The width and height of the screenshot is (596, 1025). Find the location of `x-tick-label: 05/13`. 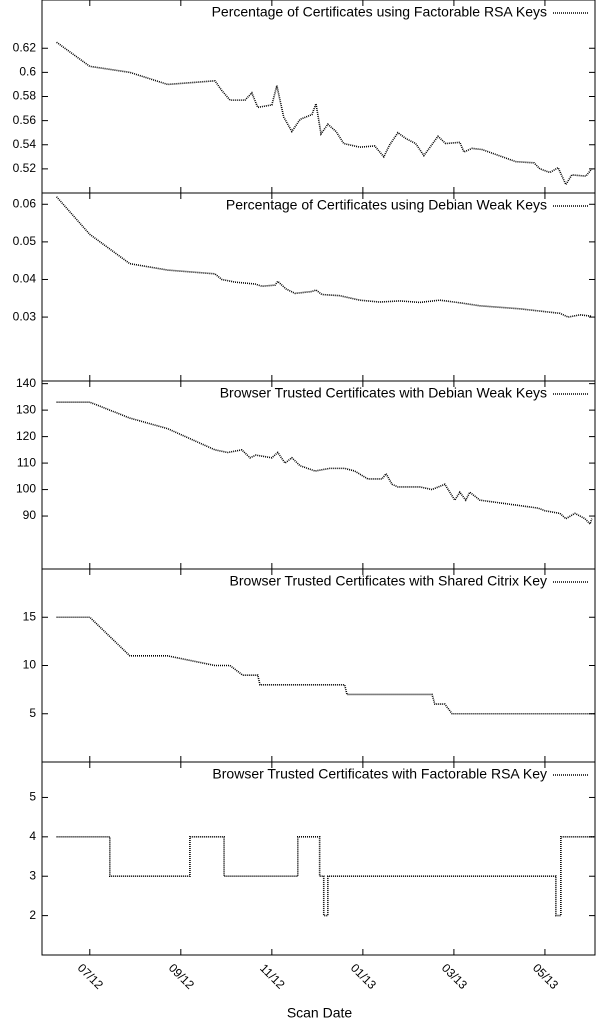

x-tick-label: 05/13 is located at coordinates (545, 976).